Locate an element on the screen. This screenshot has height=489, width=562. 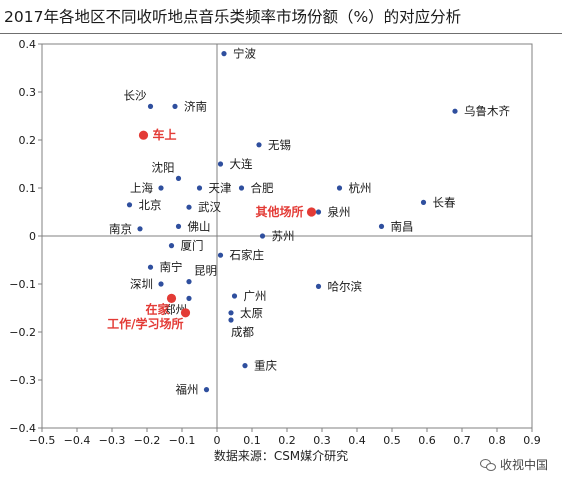
city-label: 无锡 is located at coordinates (279, 145).